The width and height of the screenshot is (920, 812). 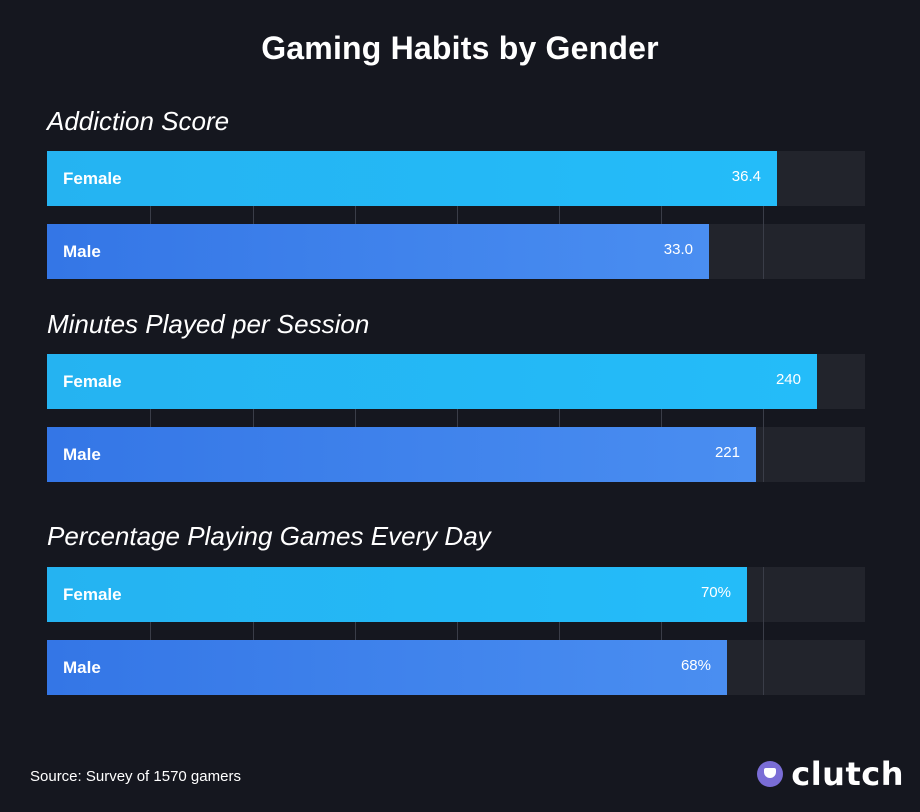 I want to click on panel-title: Percentage Playing Games Every Day, so click(x=269, y=536).